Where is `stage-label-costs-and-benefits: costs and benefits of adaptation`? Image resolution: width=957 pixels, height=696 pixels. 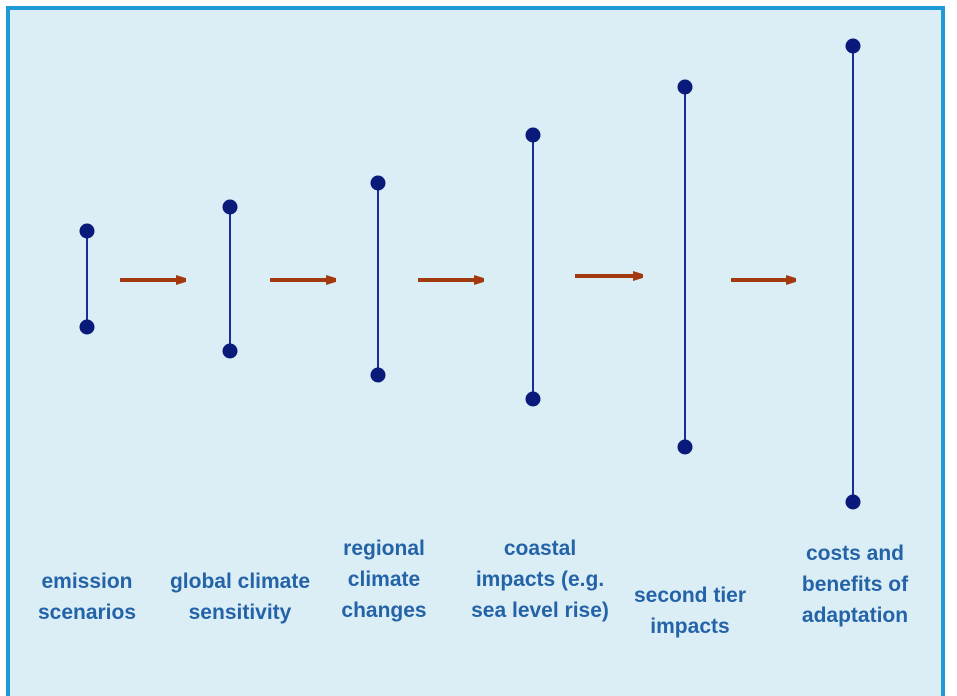 stage-label-costs-and-benefits: costs and benefits of adaptation is located at coordinates (855, 584).